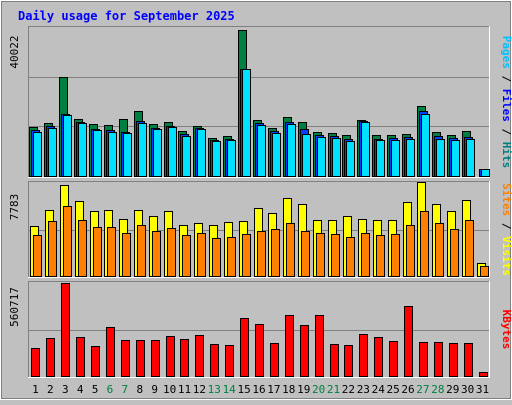 This screenshot has height=405, width=512. What do you see at coordinates (422, 389) in the screenshot?
I see `x-tick-label: 27` at bounding box center [422, 389].